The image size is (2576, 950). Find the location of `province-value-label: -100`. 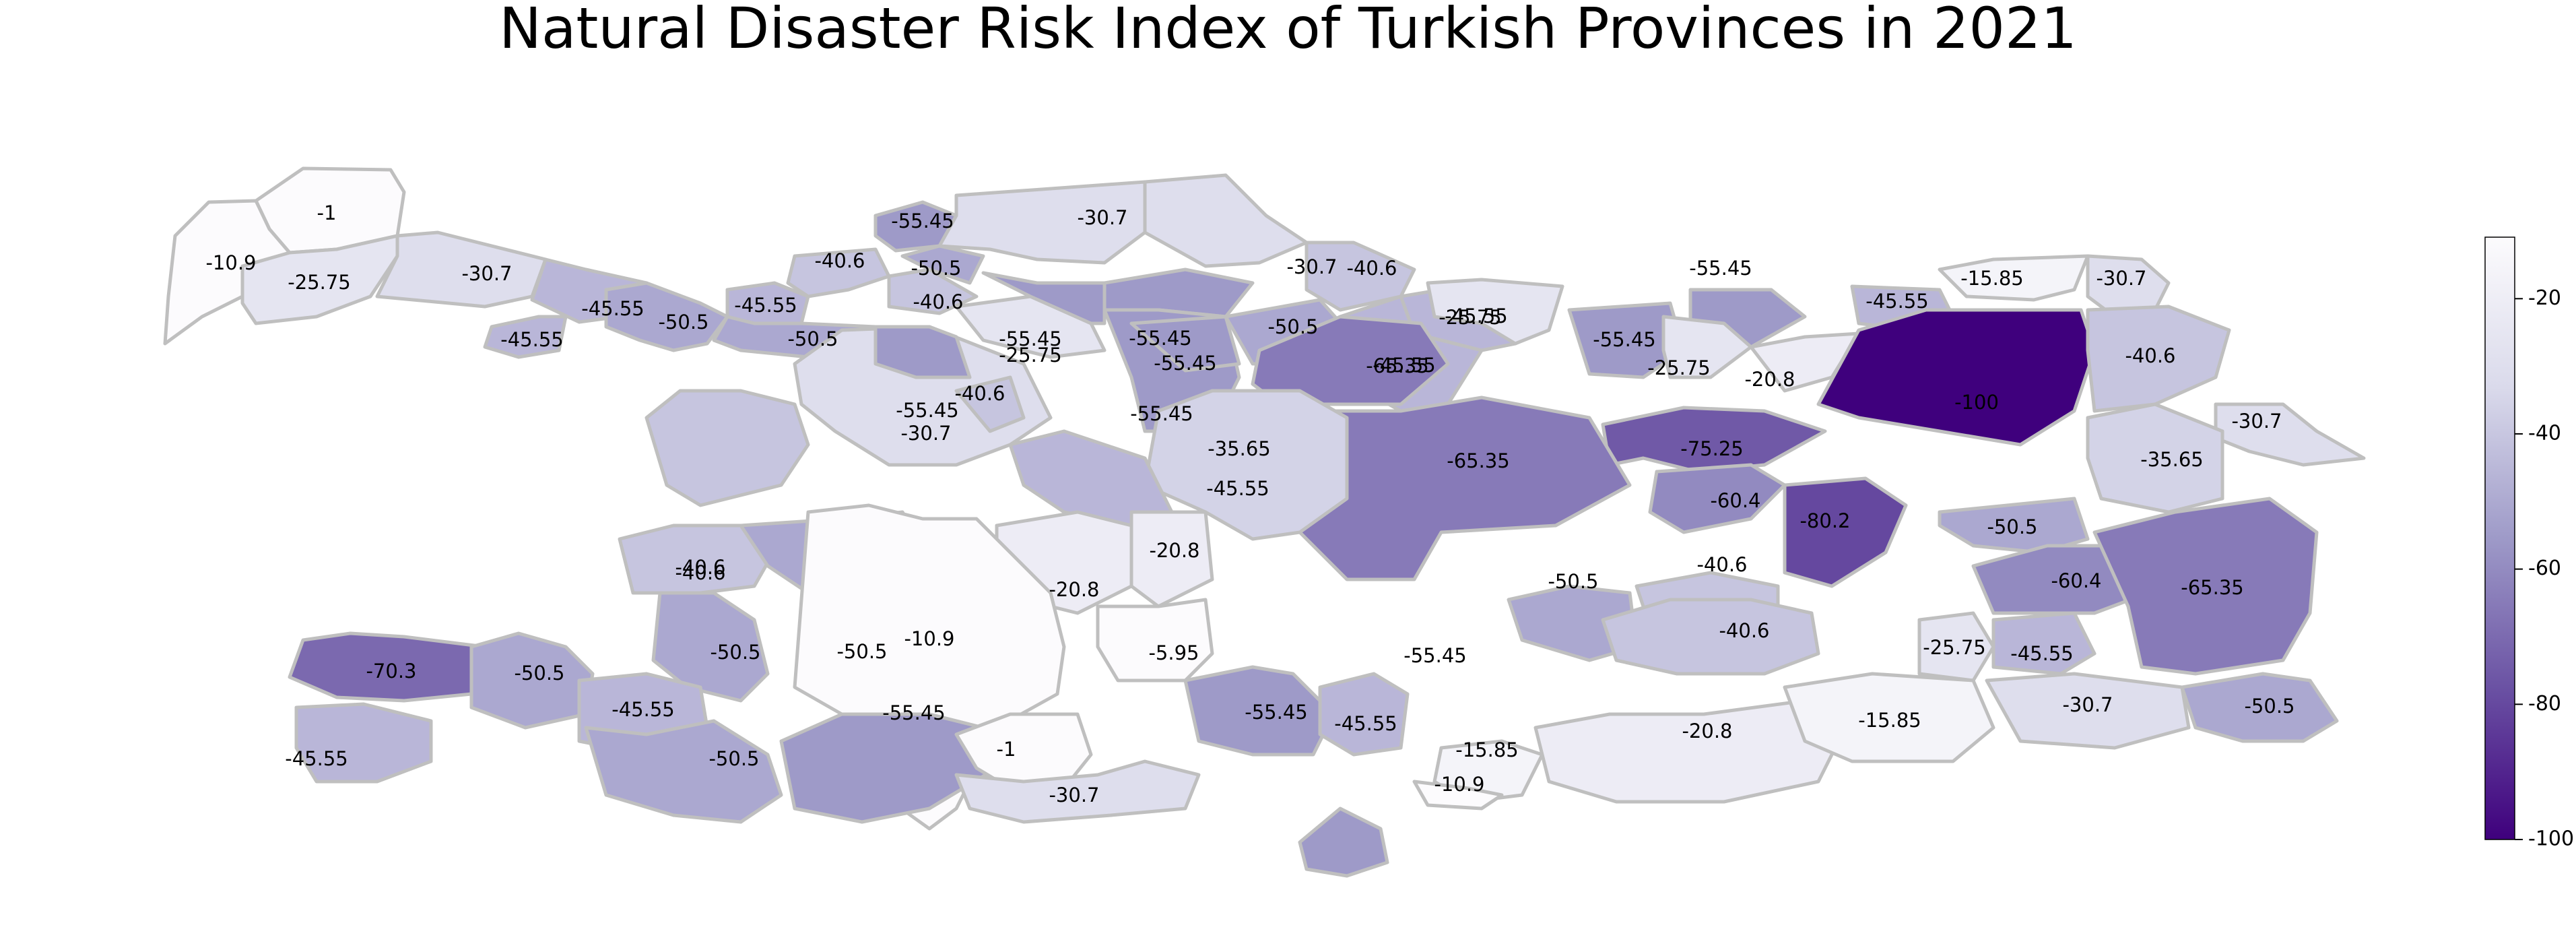

province-value-label: -100 is located at coordinates (1976, 402).